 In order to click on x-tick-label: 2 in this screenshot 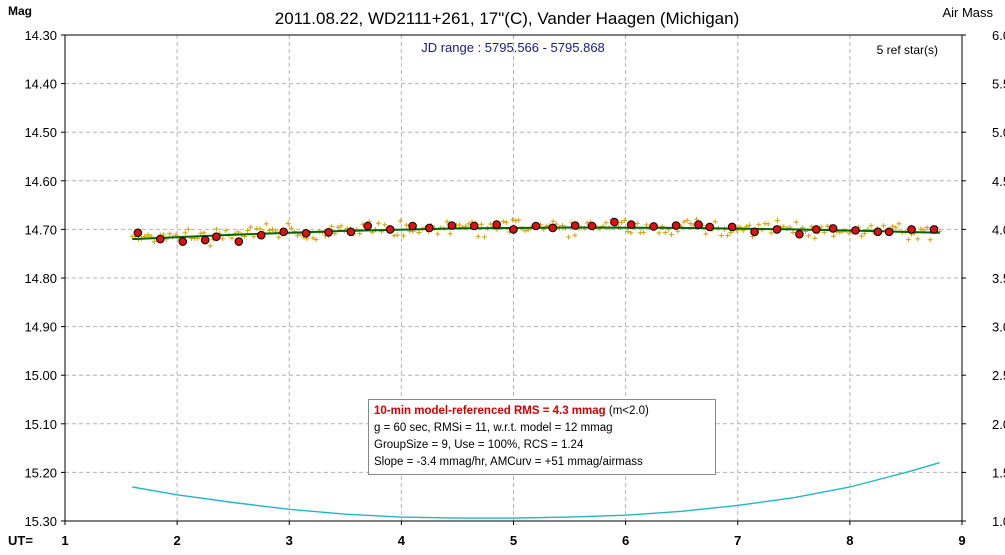, I will do `click(177, 540)`.